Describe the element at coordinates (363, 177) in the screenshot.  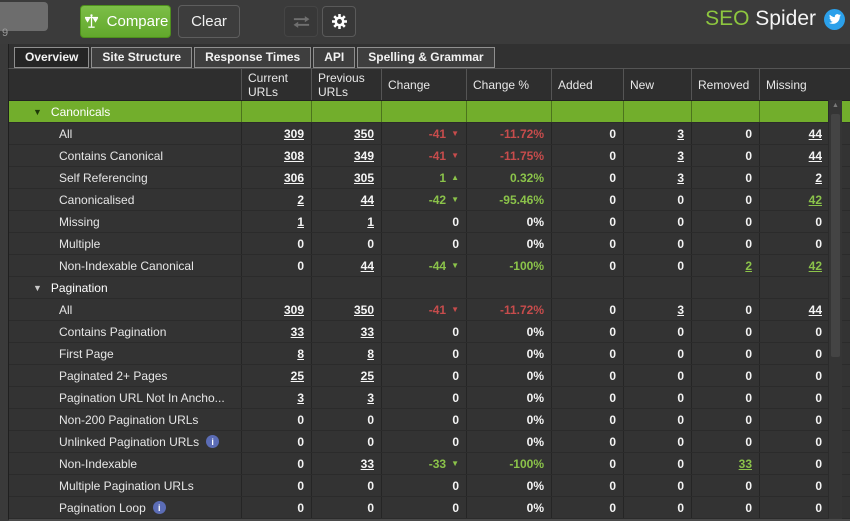
I see `value-link: 305` at that location.